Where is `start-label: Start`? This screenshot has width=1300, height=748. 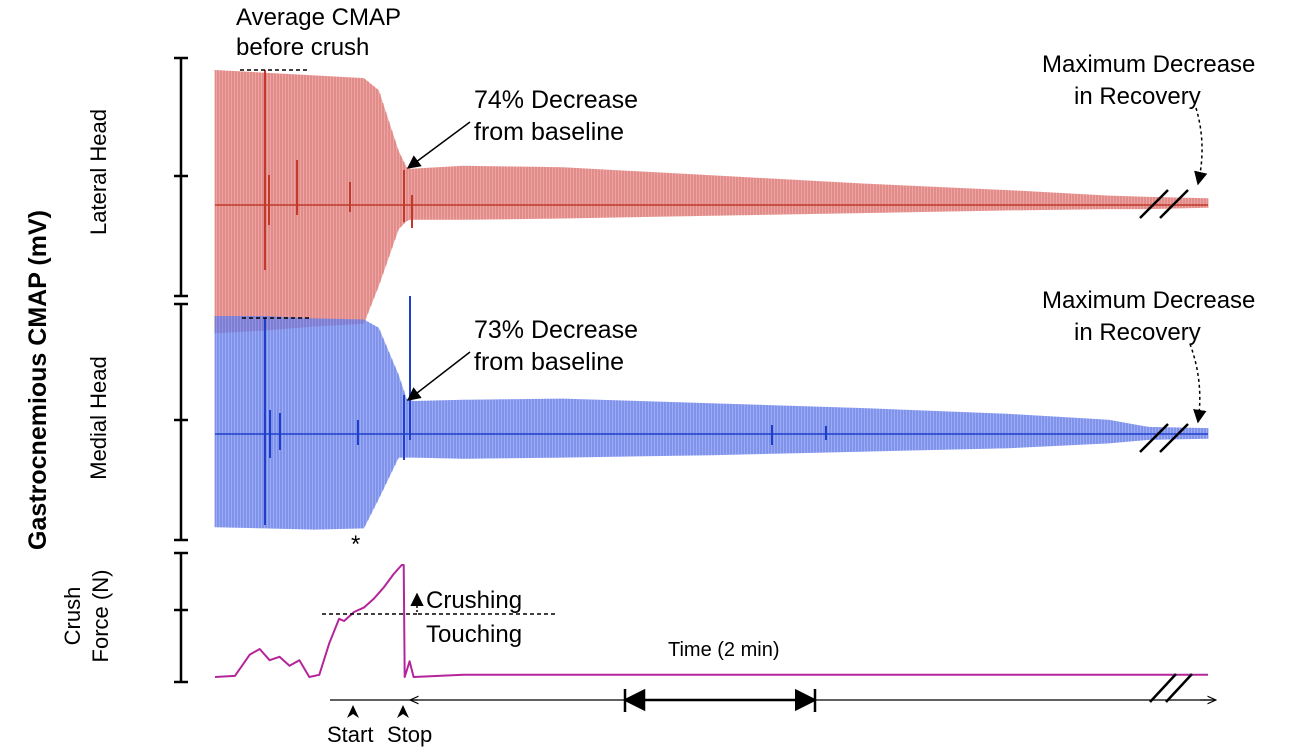
start-label: Start is located at coordinates (350, 734).